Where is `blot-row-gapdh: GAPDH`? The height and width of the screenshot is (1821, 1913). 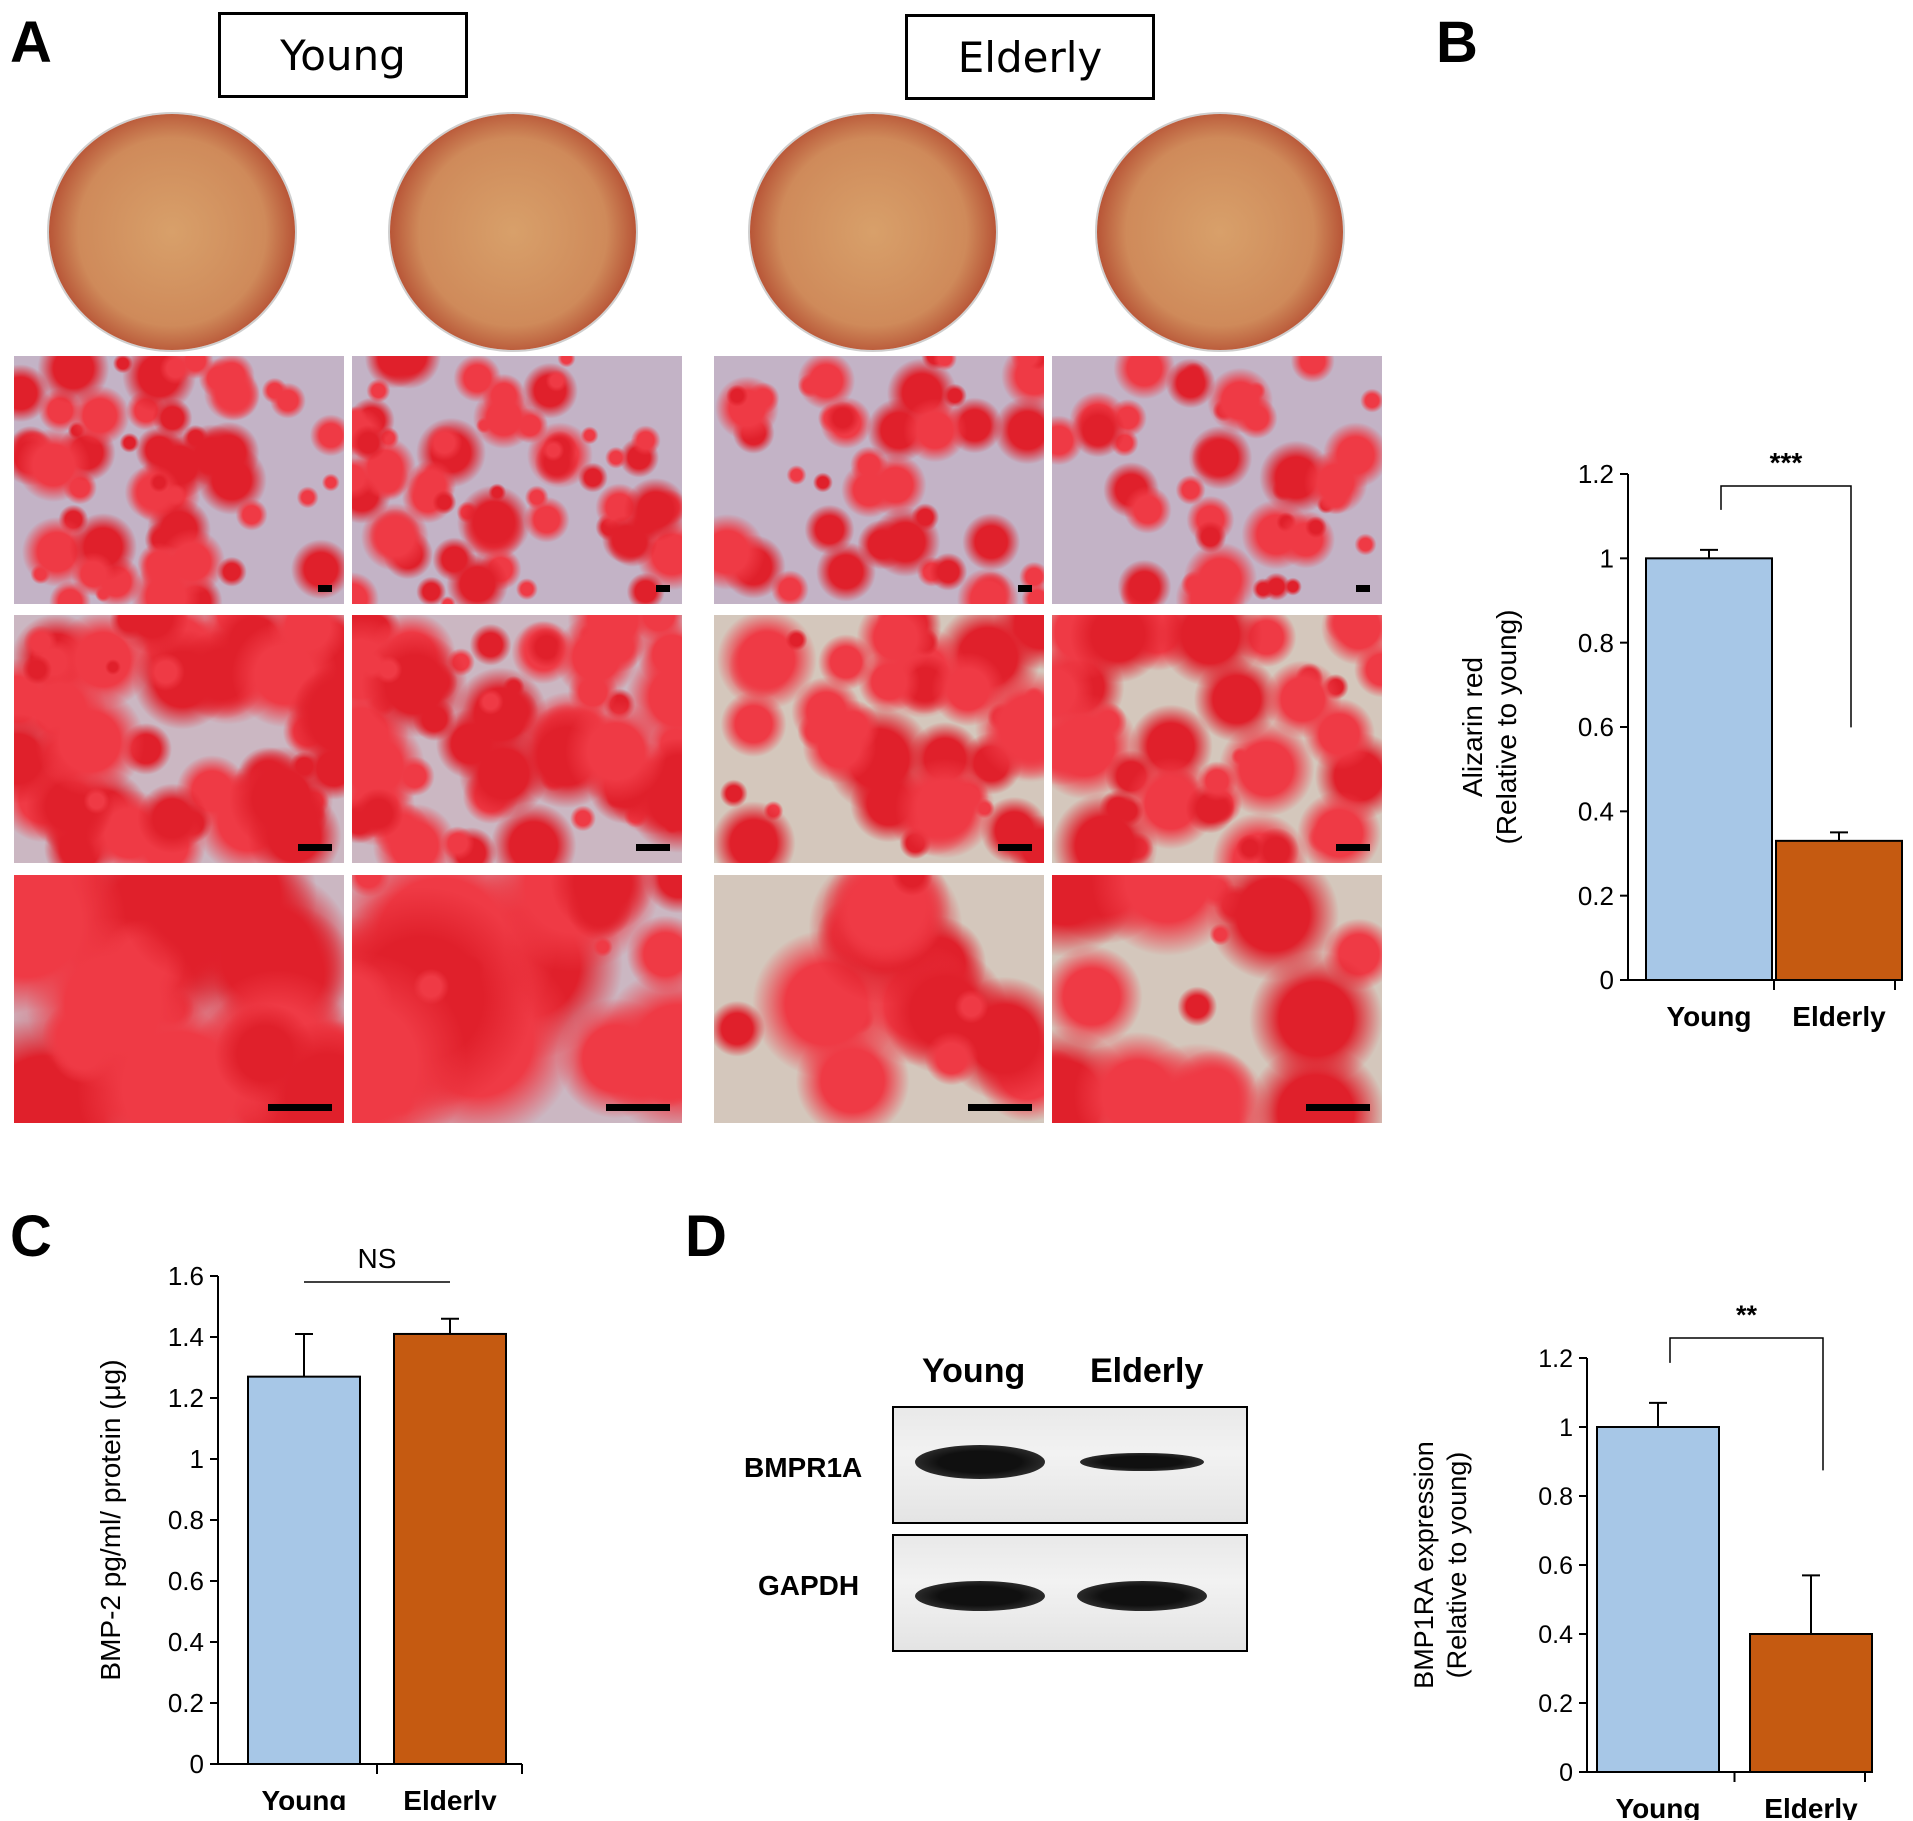
blot-row-gapdh: GAPDH is located at coordinates (809, 1585).